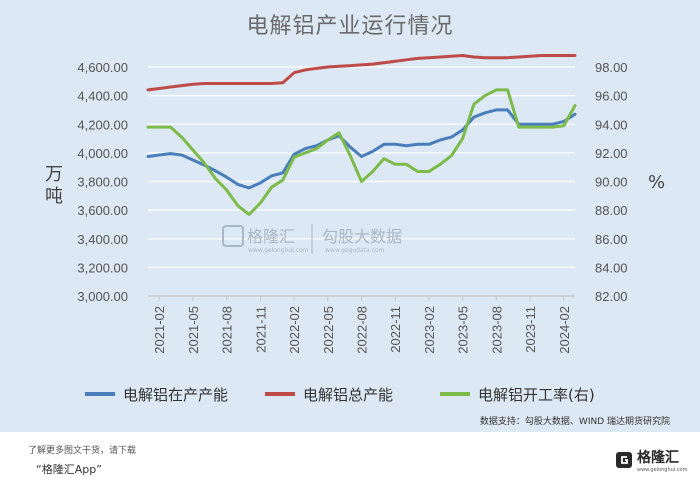  I want to click on x-tick-label: 2022-11, so click(395, 329).